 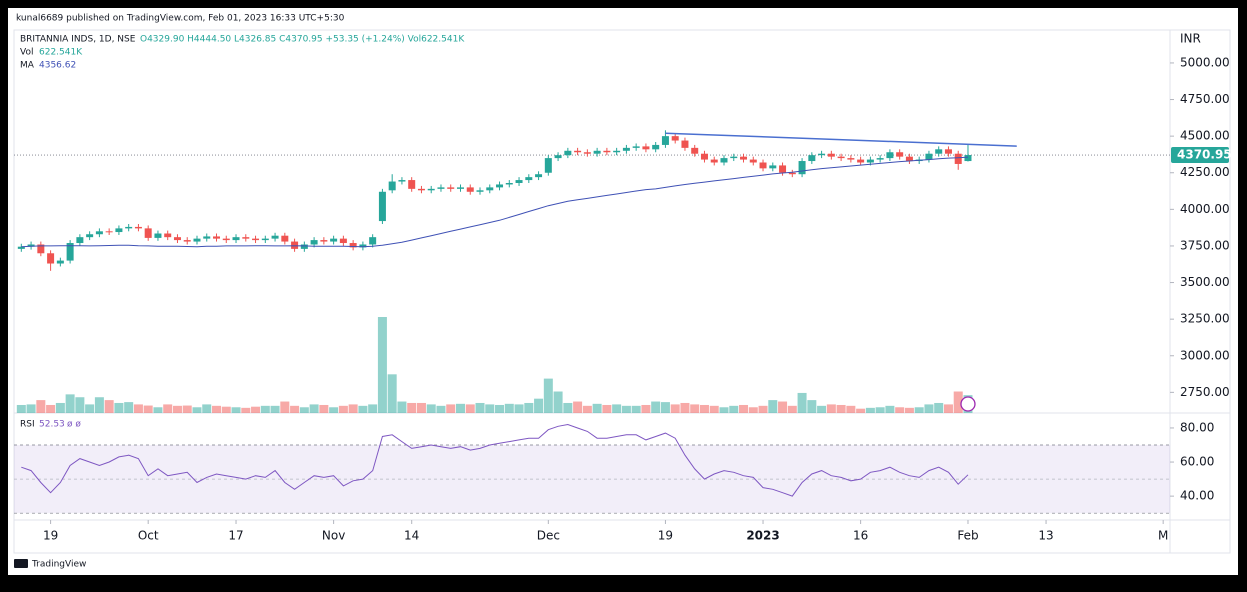 What do you see at coordinates (27, 425) in the screenshot?
I see `rsi-label: RSI` at bounding box center [27, 425].